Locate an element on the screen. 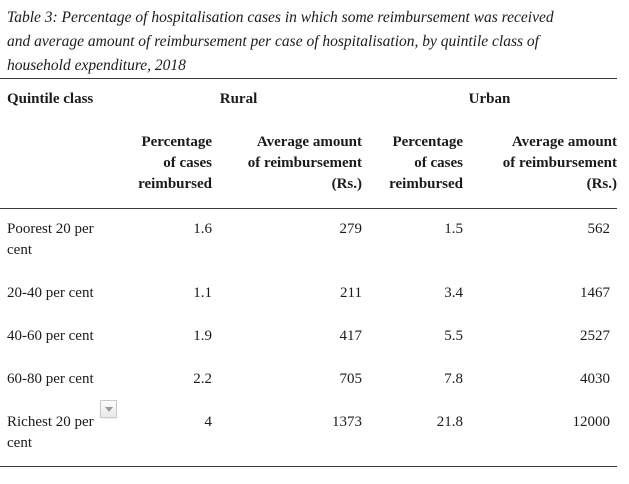 This screenshot has width=629, height=484. header-quintile-class: Quintile class is located at coordinates (50, 99).